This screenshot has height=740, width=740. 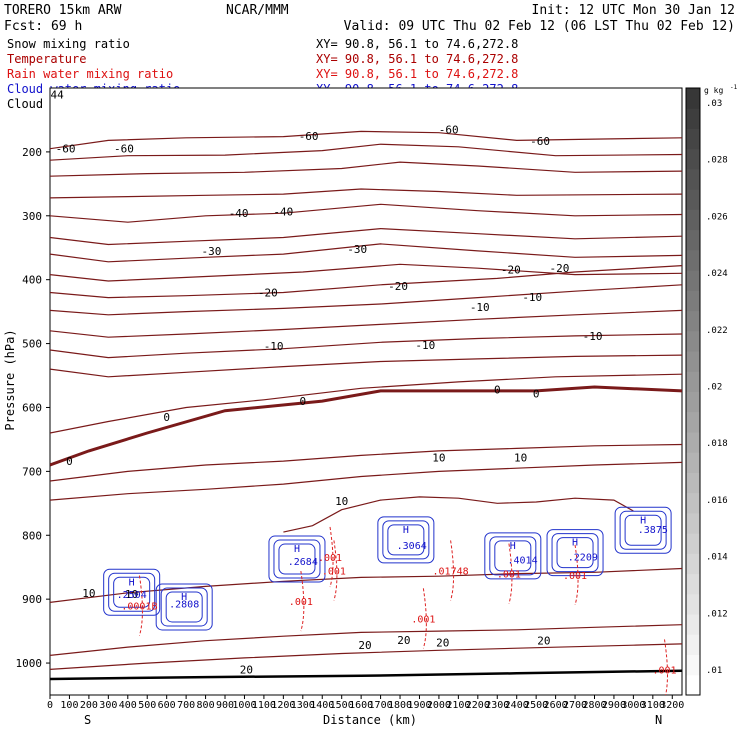 What do you see at coordinates (128, 705) in the screenshot?
I see `x-tick-label: 400` at bounding box center [128, 705].